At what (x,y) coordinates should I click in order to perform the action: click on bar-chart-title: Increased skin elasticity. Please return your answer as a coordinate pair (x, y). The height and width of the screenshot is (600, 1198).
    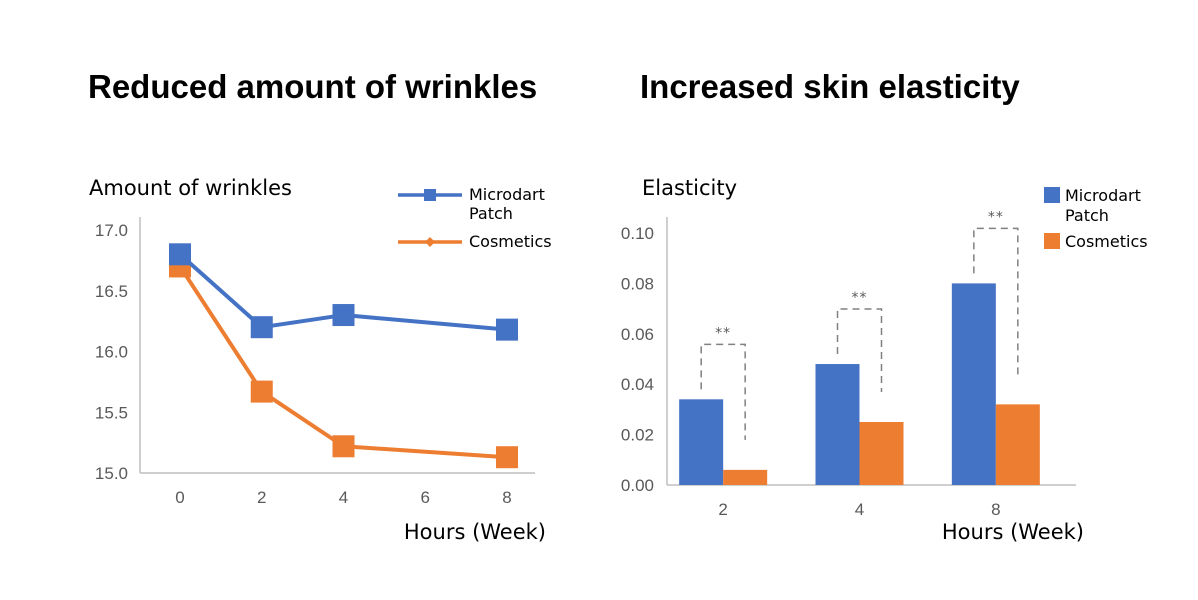
    Looking at the image, I should click on (830, 86).